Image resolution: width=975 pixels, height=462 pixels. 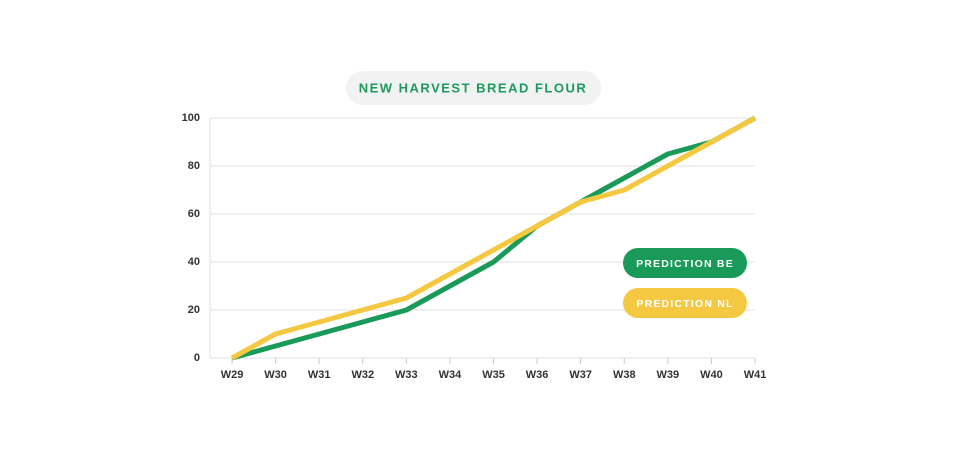 I want to click on x-tick-label: W41, so click(x=755, y=375).